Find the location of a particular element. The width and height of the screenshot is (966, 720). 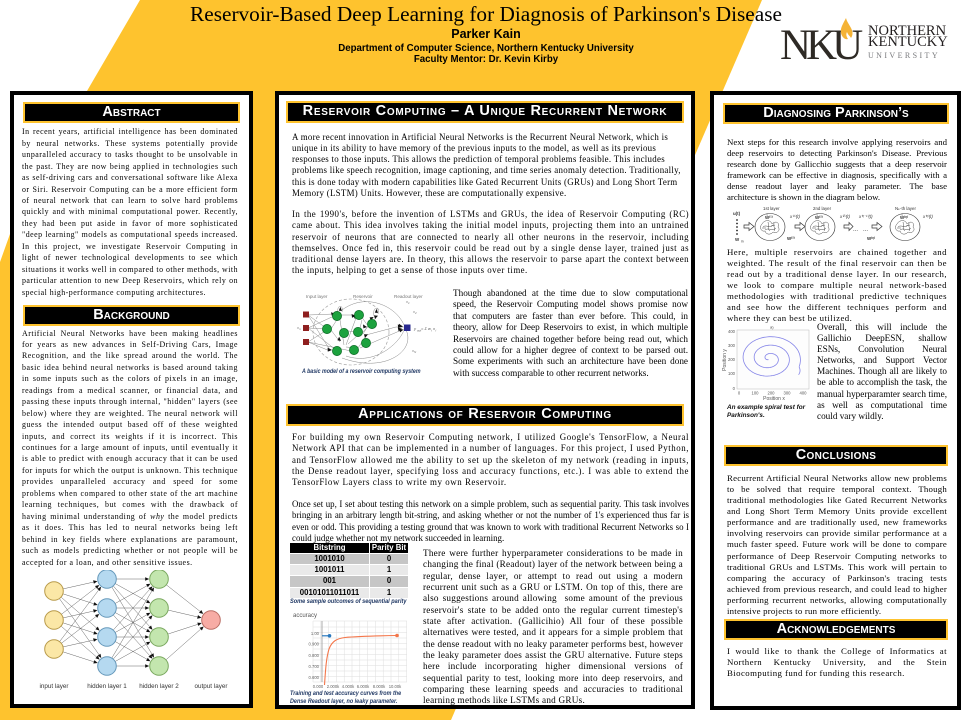

svg-text: W̃⁽ᵑ⁾ is located at coordinates (904, 217).